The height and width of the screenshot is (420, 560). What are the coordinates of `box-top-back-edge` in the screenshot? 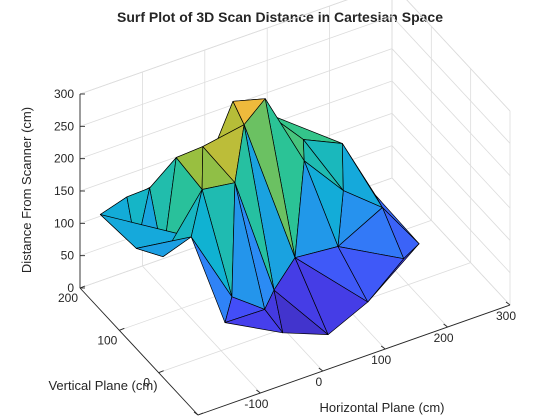 It's located at (213, 47).